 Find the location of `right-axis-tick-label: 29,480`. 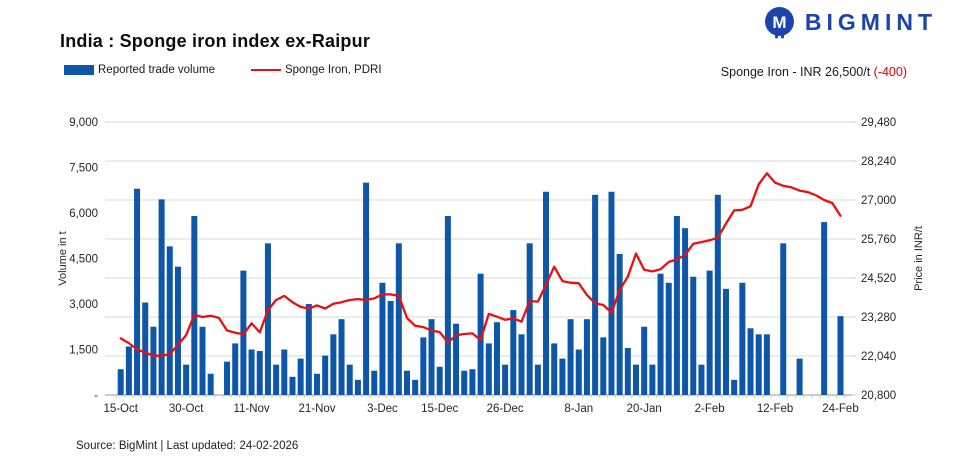

right-axis-tick-label: 29,480 is located at coordinates (878, 123).